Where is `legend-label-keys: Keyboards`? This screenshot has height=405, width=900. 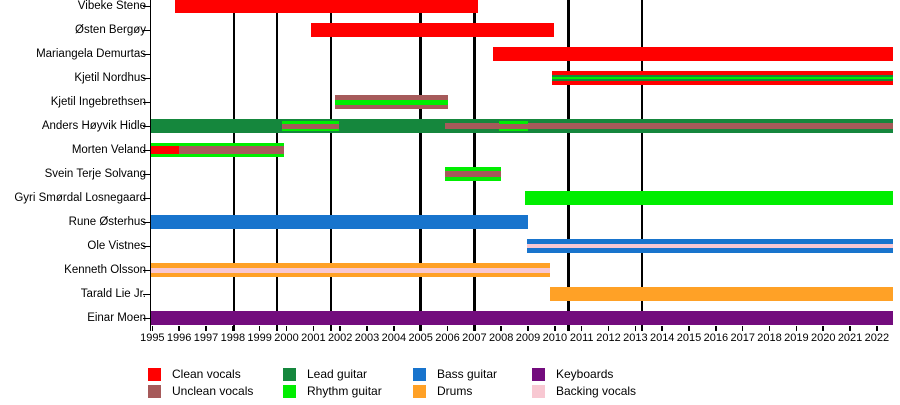
legend-label-keys: Keyboards is located at coordinates (585, 374).